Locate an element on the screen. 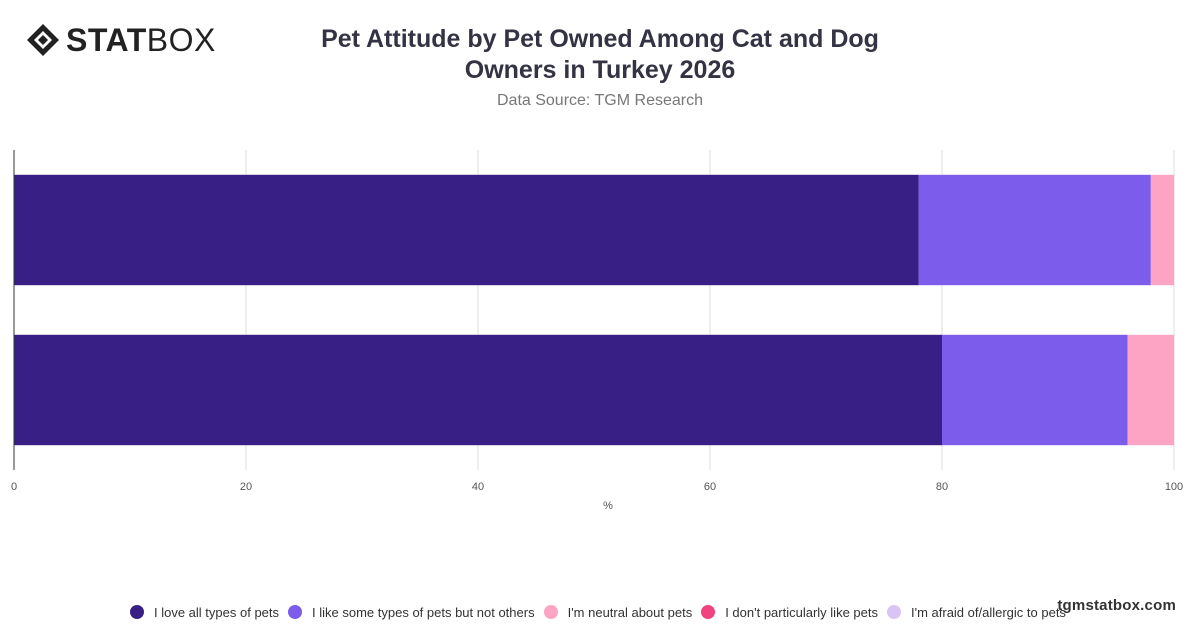 Image resolution: width=1200 pixels, height=628 pixels. x-tick-label: 100 is located at coordinates (1174, 487).